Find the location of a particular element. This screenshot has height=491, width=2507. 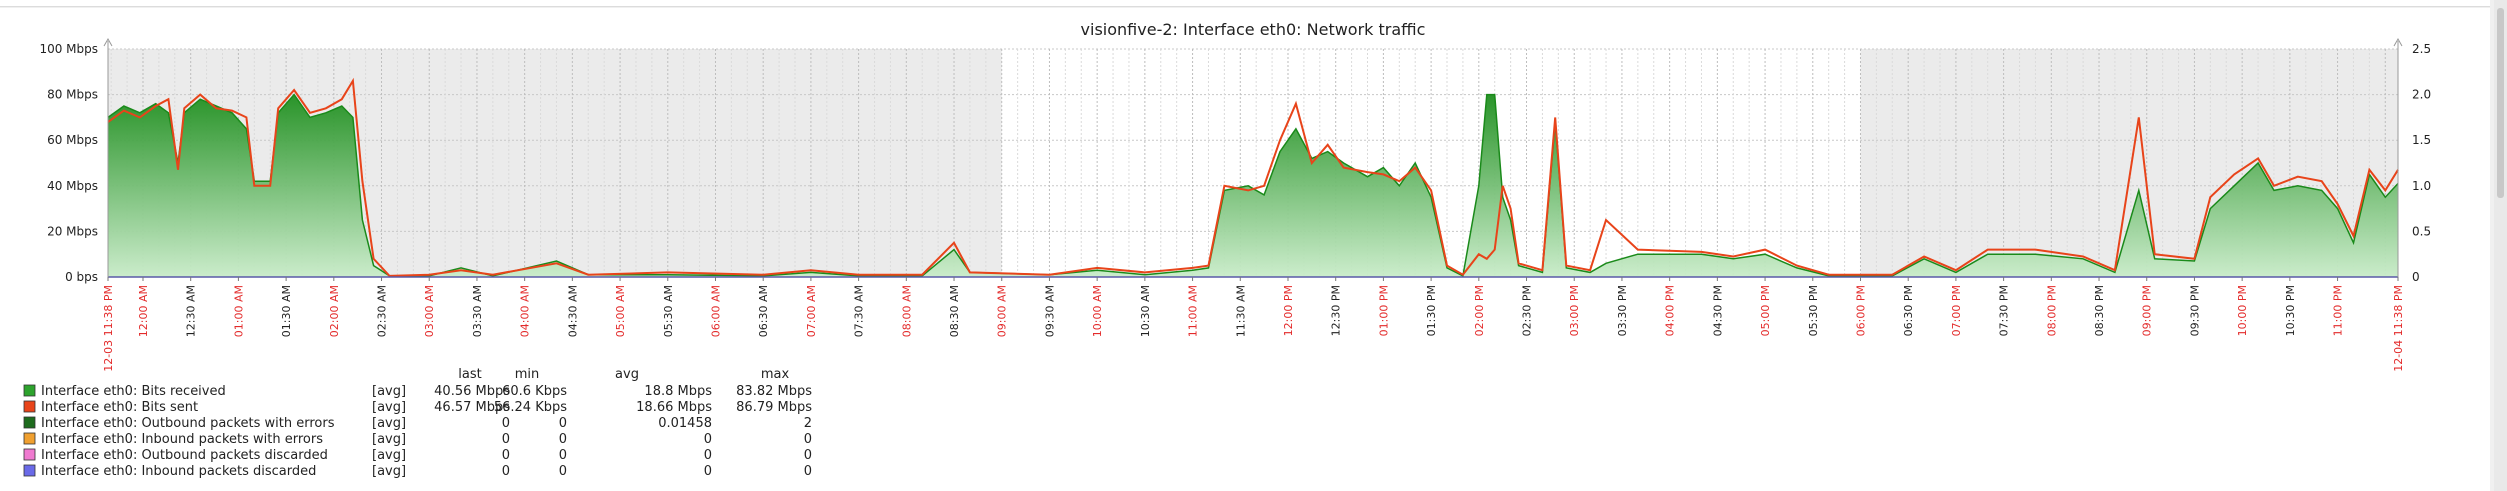

legend-value-max: 2 is located at coordinates (808, 423).